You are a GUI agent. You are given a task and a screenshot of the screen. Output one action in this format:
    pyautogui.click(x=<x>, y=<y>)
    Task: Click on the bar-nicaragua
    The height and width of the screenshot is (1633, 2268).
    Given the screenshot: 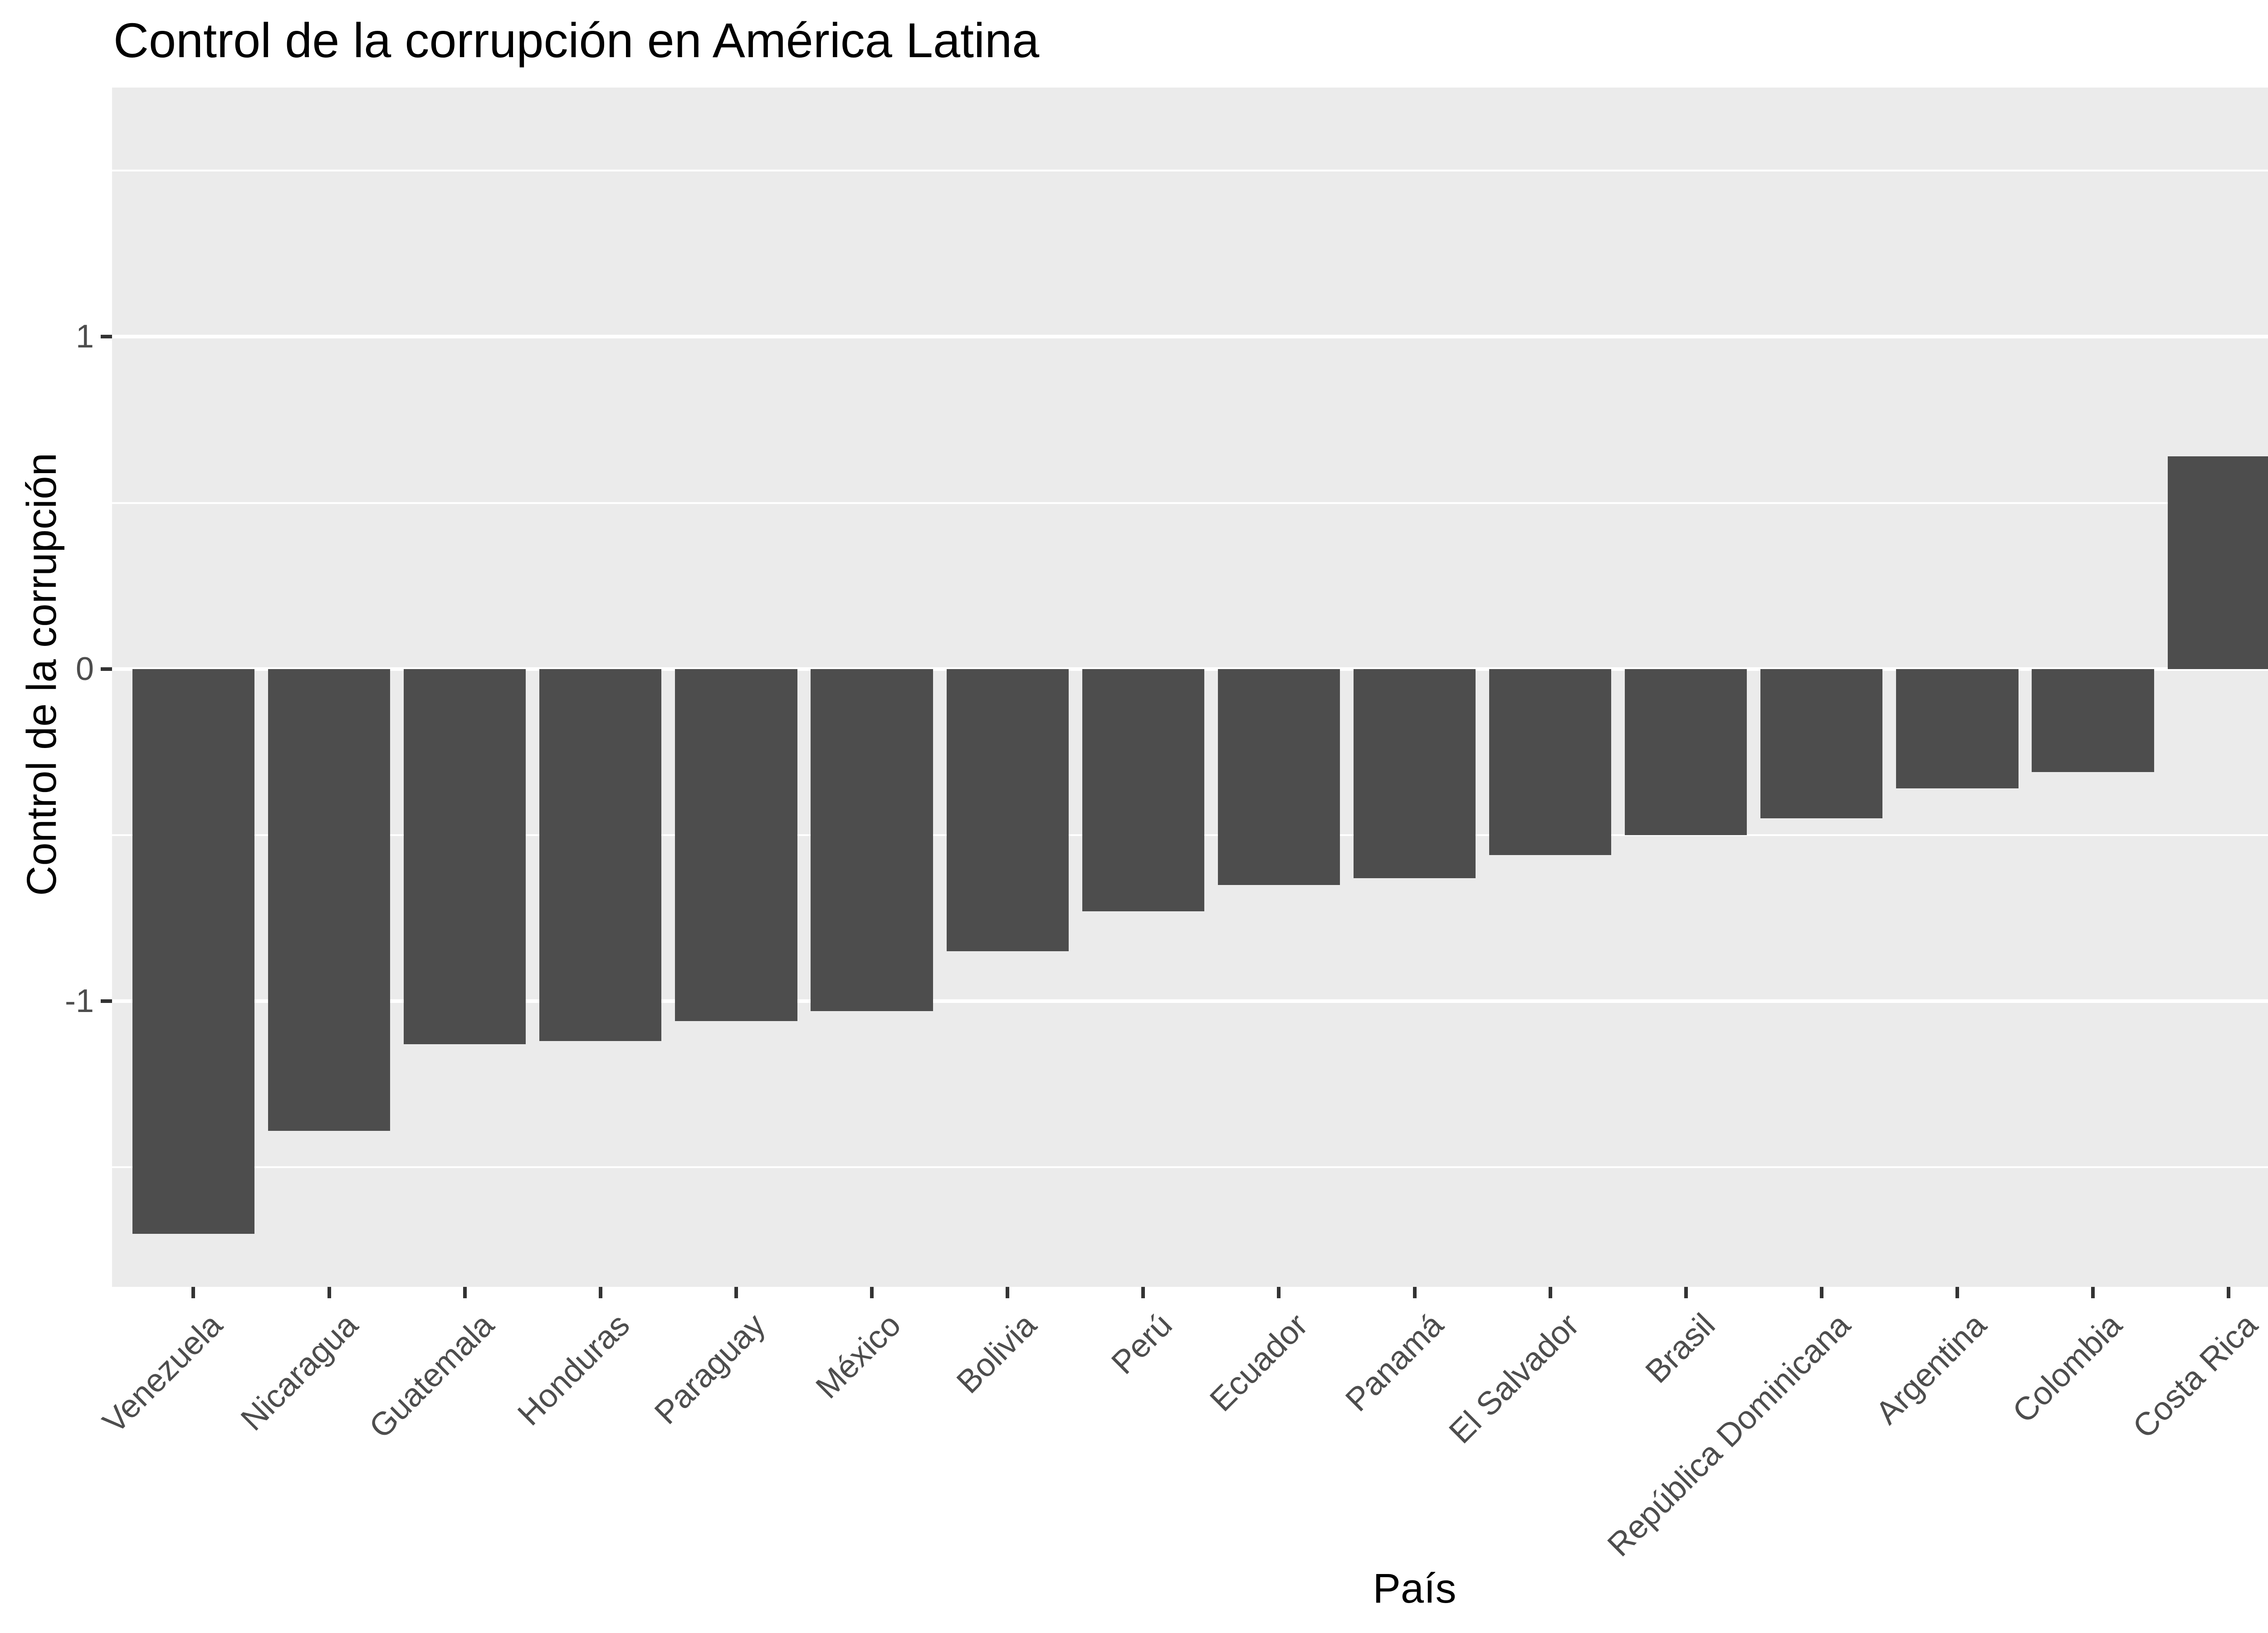 What is the action you would take?
    pyautogui.click(x=330, y=900)
    